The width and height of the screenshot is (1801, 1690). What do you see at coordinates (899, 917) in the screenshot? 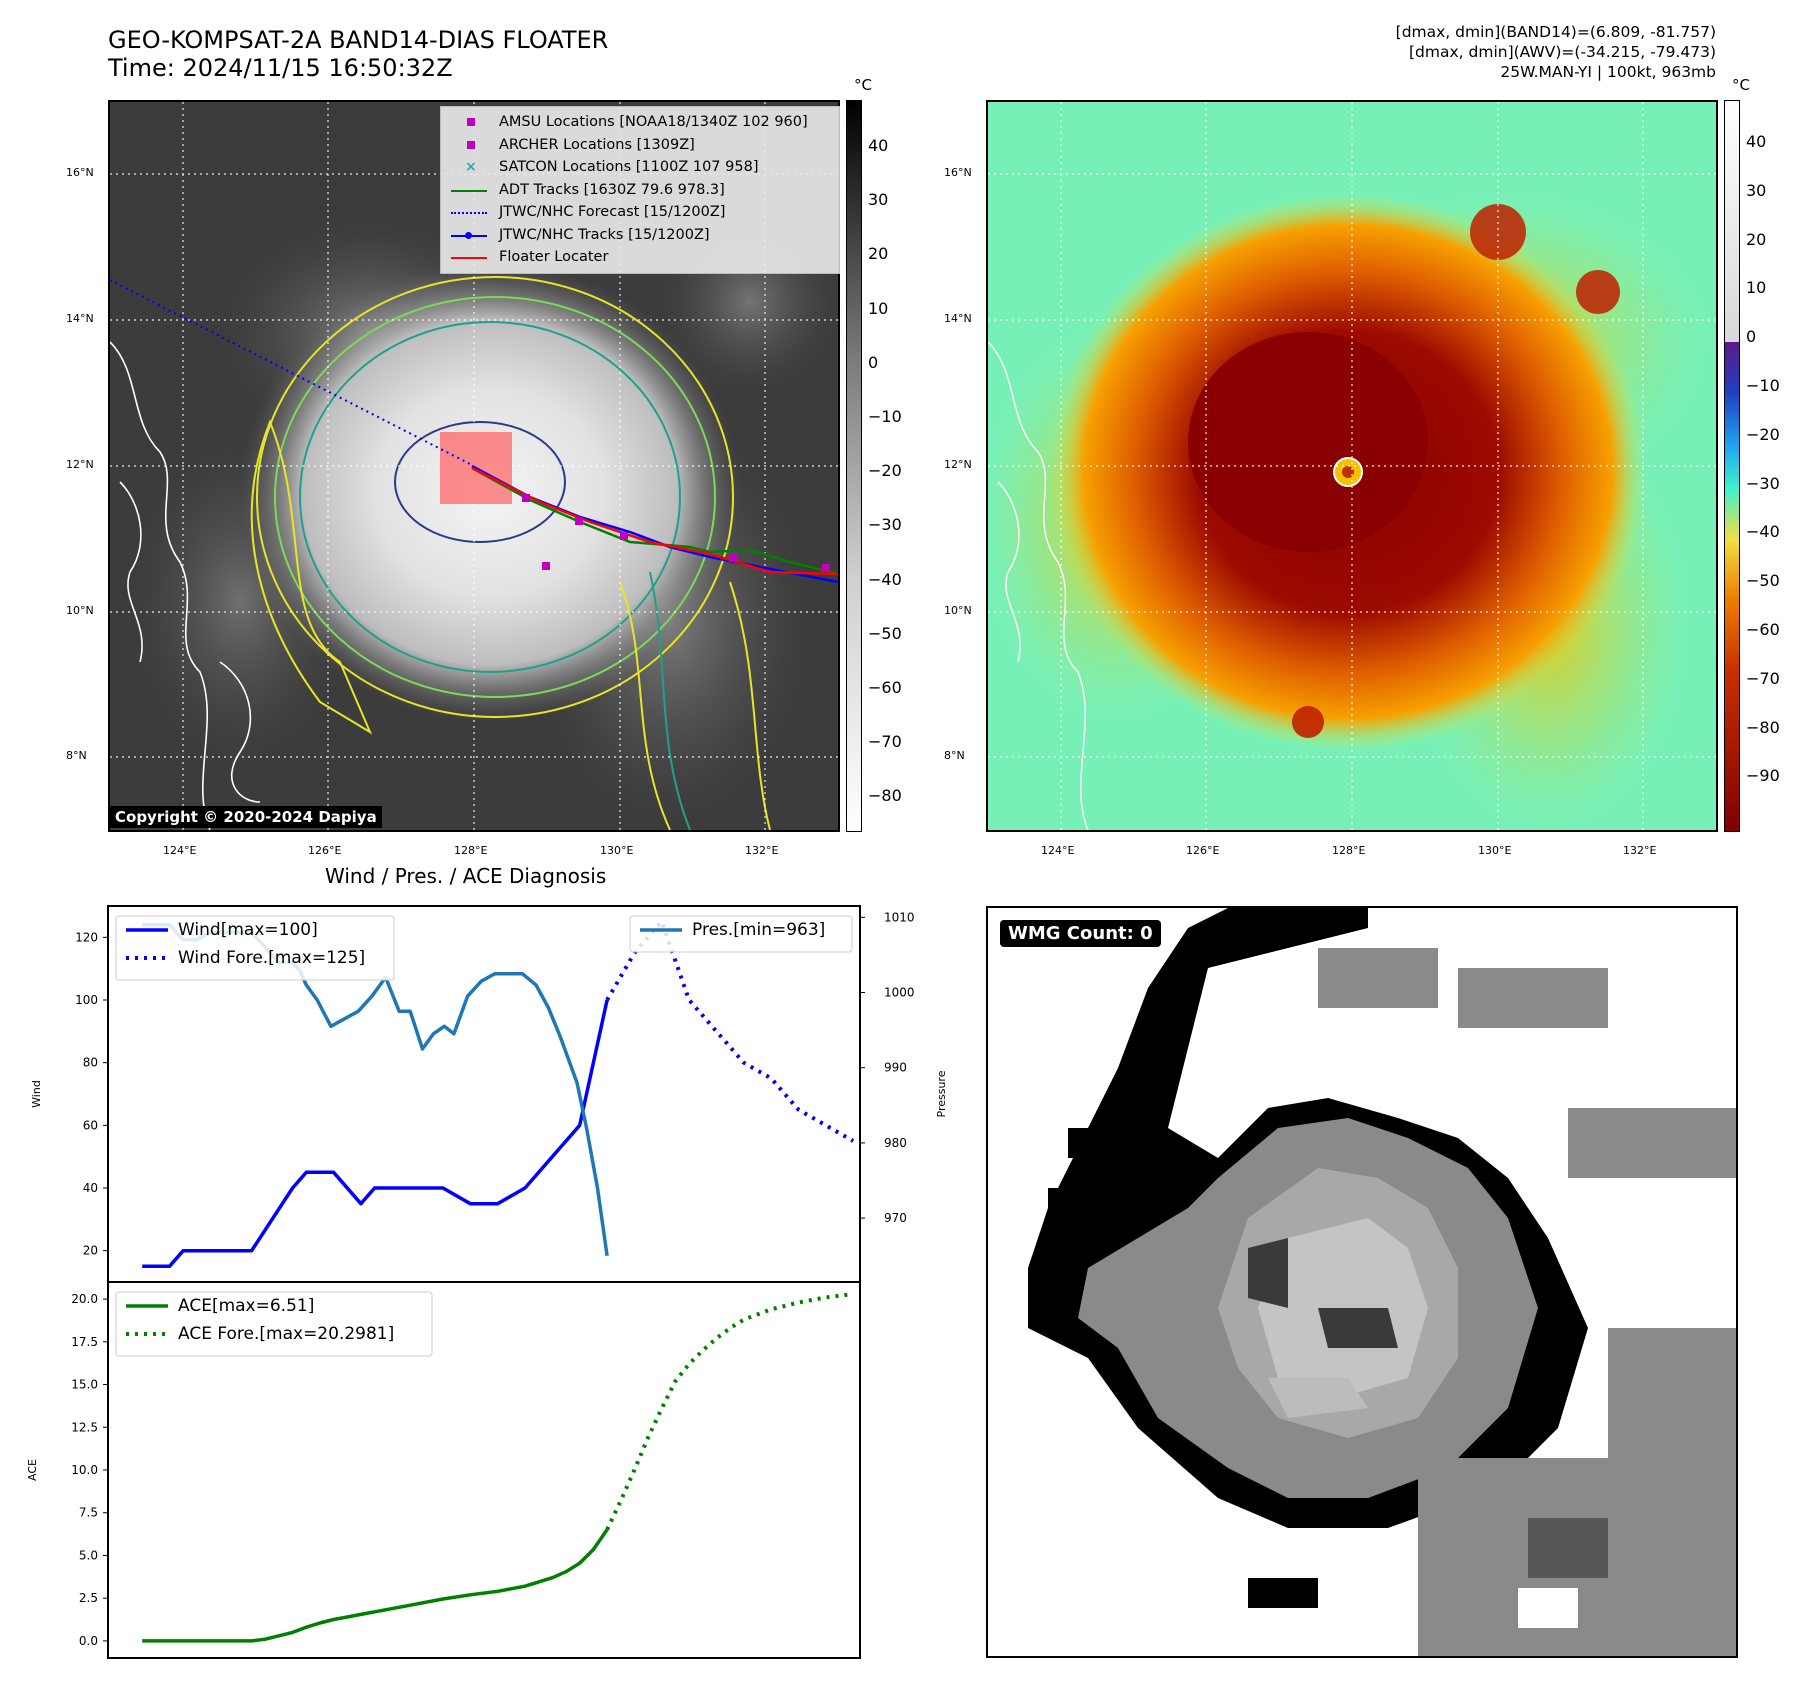
I see `pressure-ytick-label: 1010` at bounding box center [899, 917].